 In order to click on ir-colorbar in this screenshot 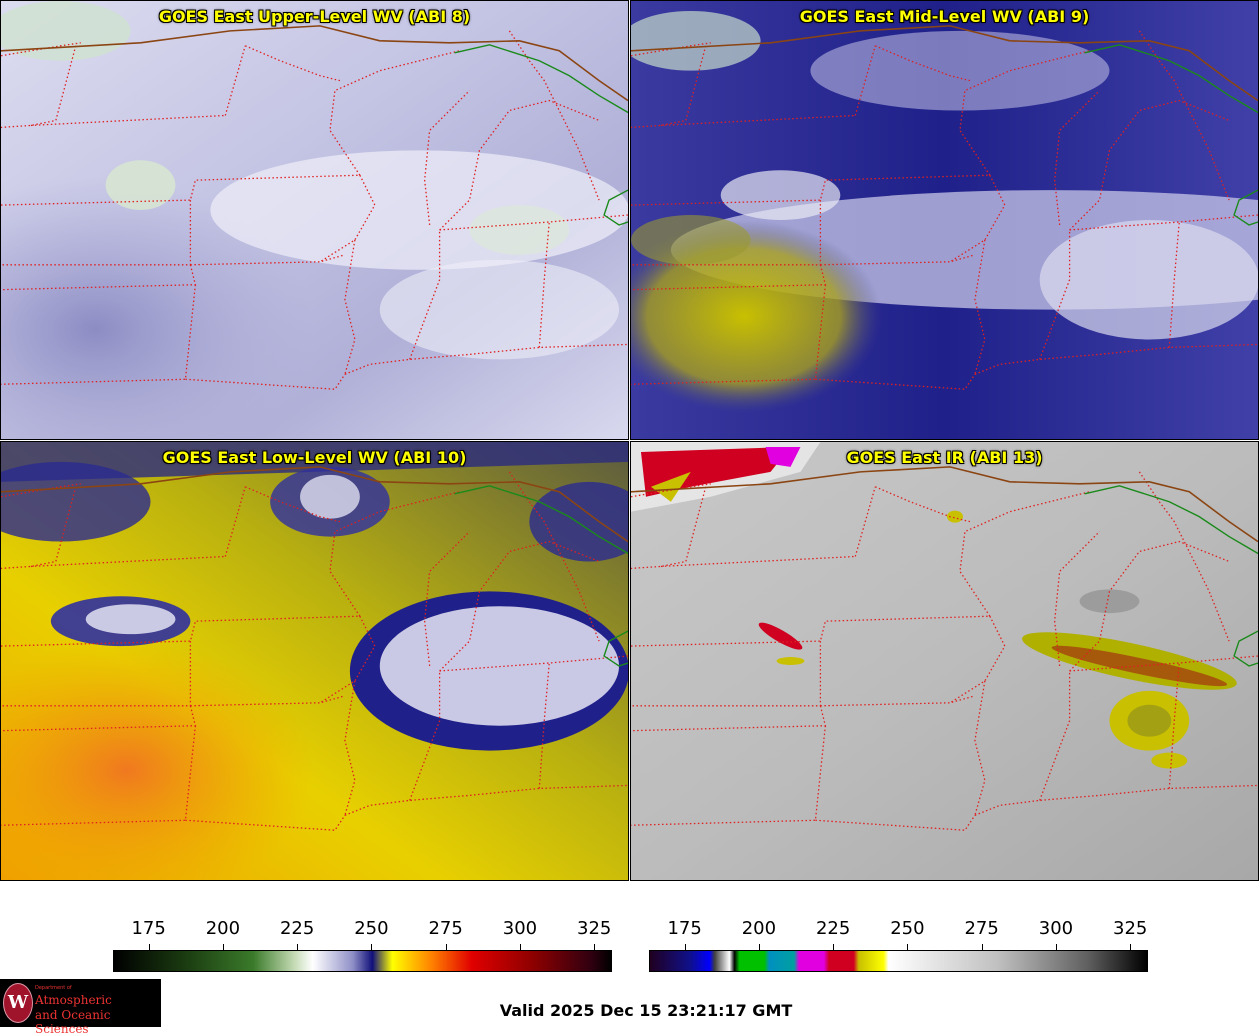, I will do `click(898, 961)`.